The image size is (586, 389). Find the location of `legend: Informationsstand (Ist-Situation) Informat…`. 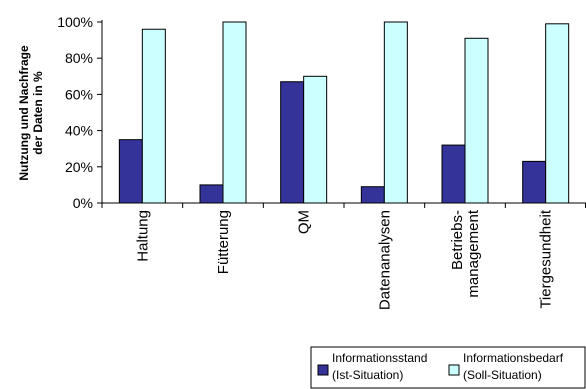

legend: Informationsstand (Ist-Situation) Informat… is located at coordinates (448, 367).